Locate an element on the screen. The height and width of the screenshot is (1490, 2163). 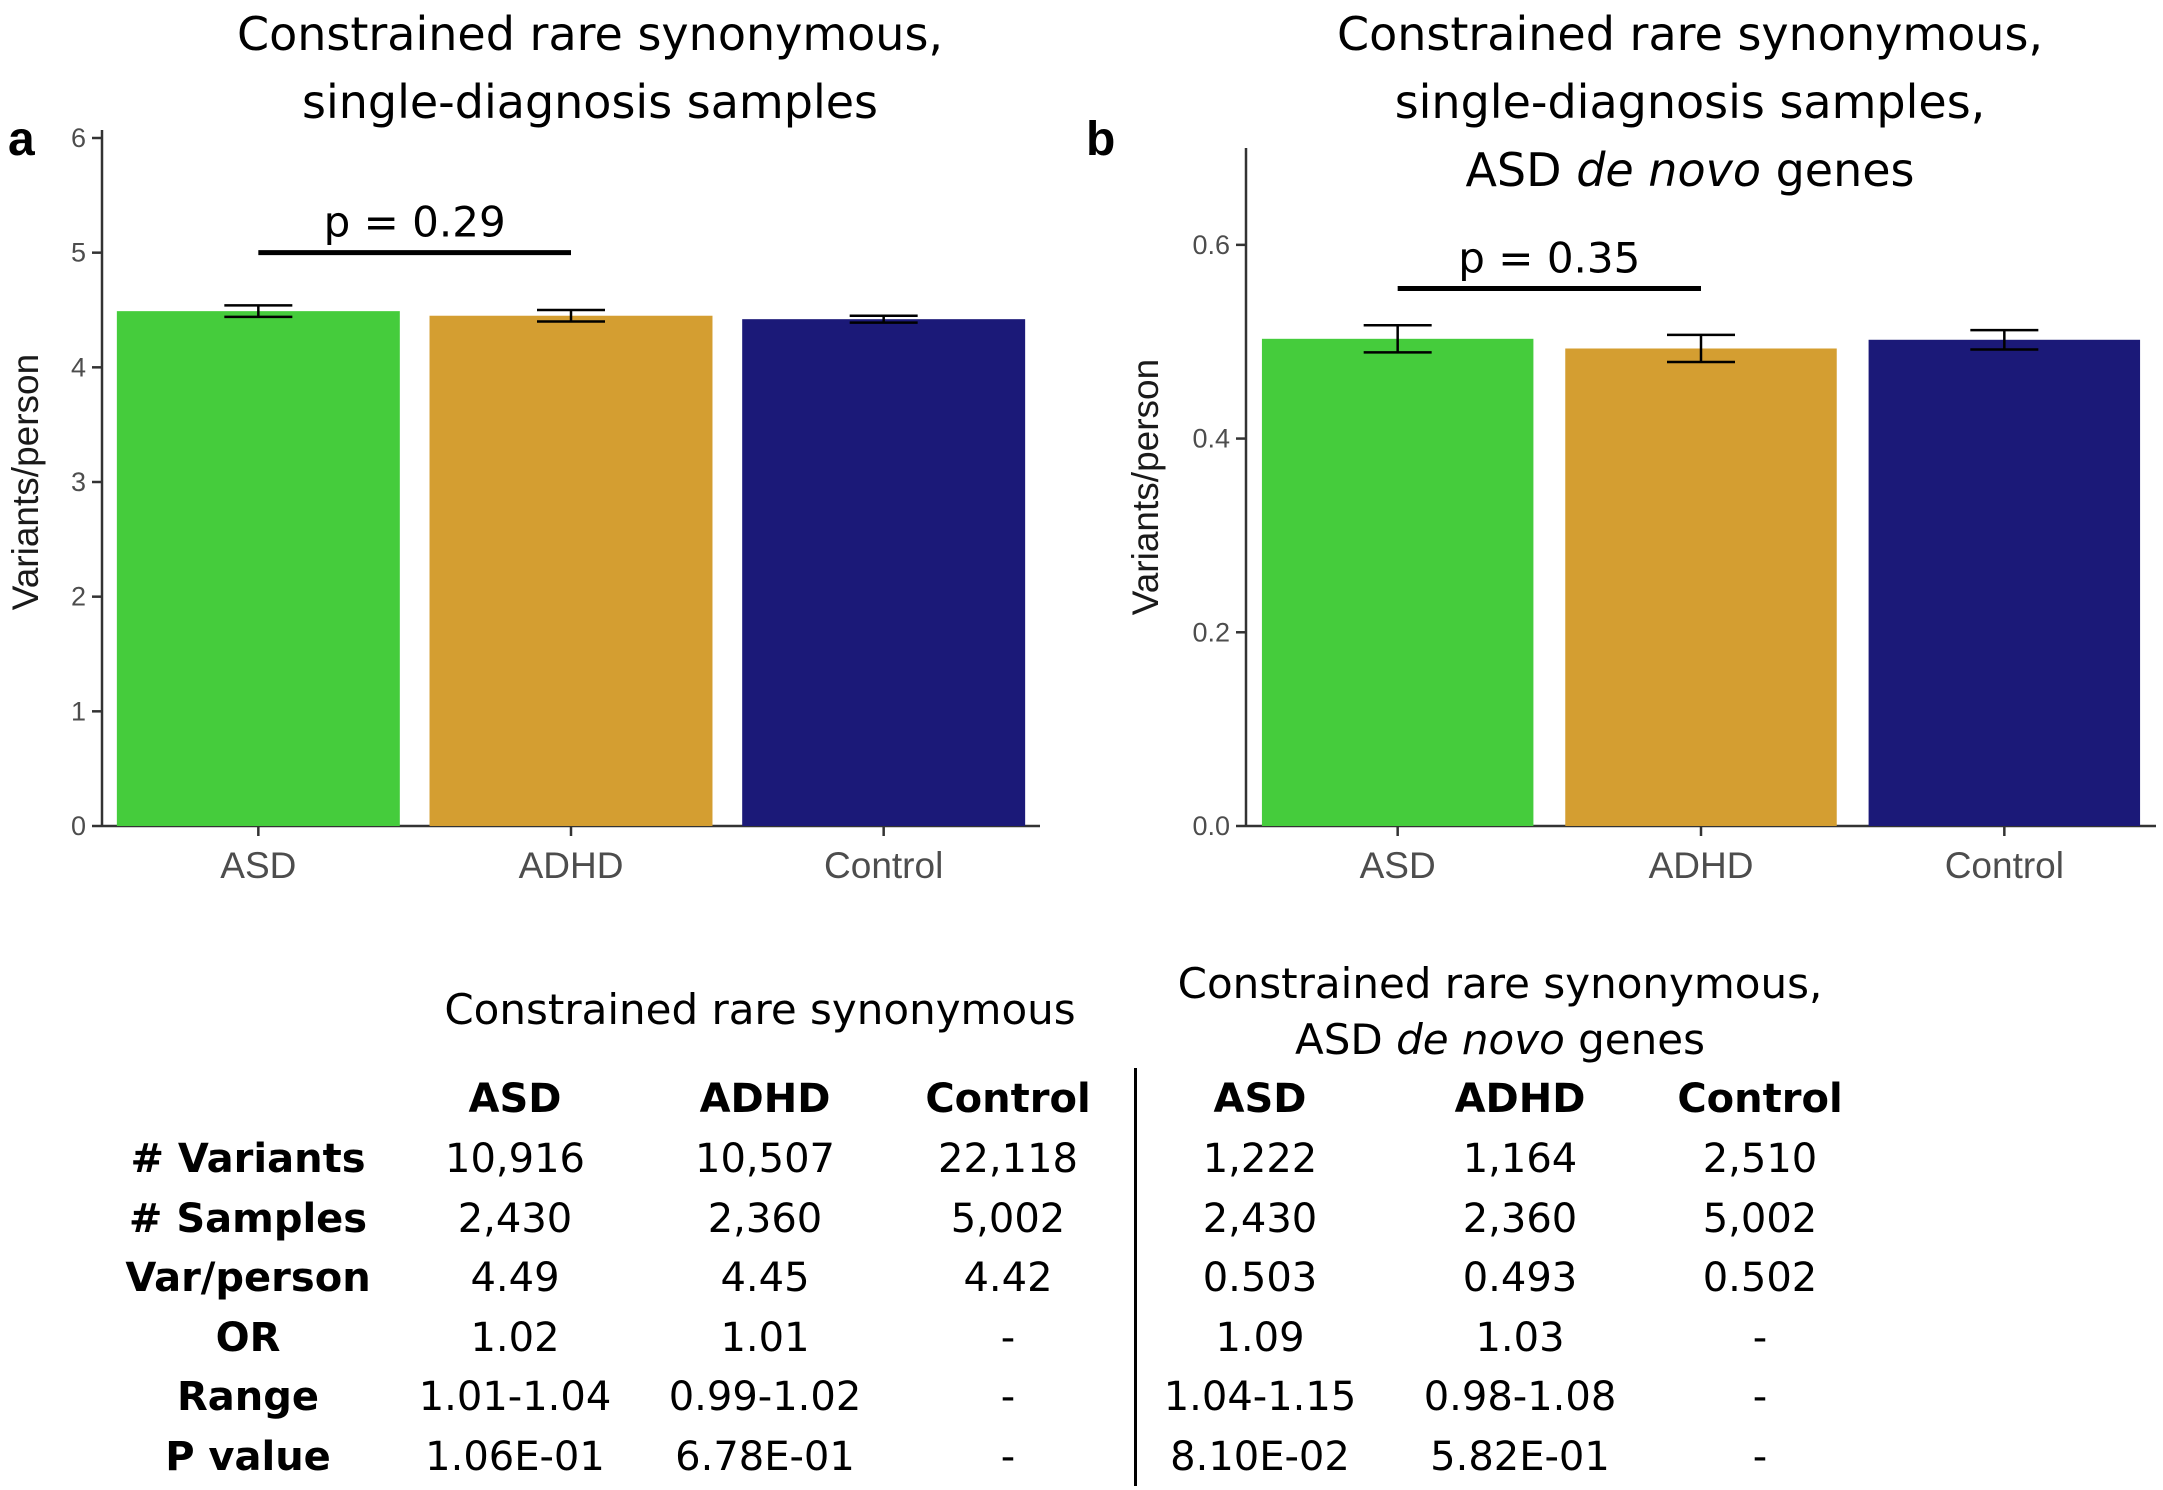
table-cell: 2,510 is located at coordinates (1760, 1159).